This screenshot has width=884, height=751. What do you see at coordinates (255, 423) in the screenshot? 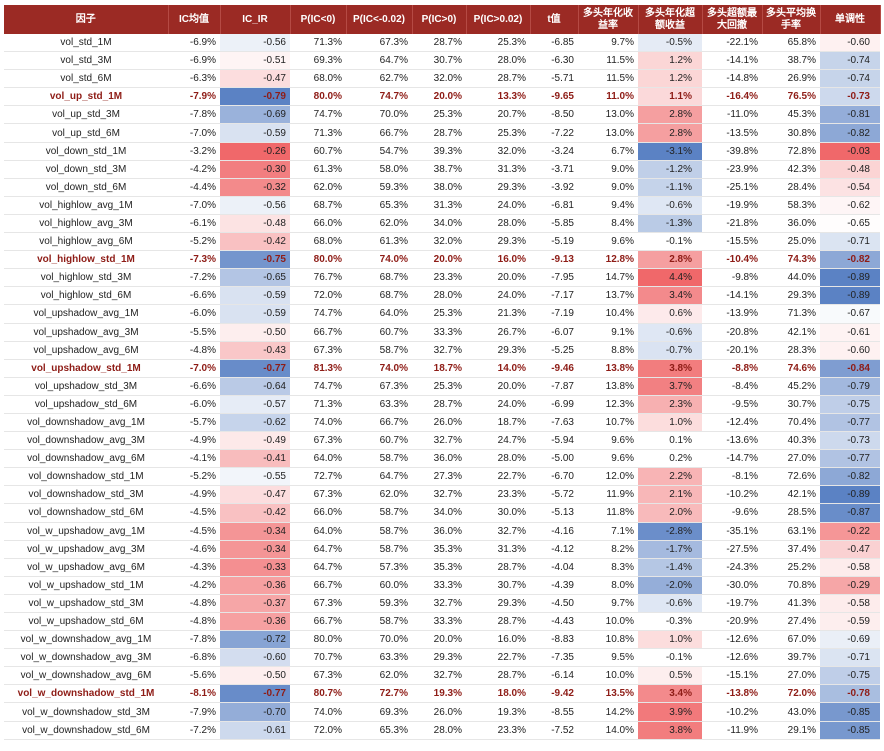
I see `cell-ic-ir: -0.62` at bounding box center [255, 423].